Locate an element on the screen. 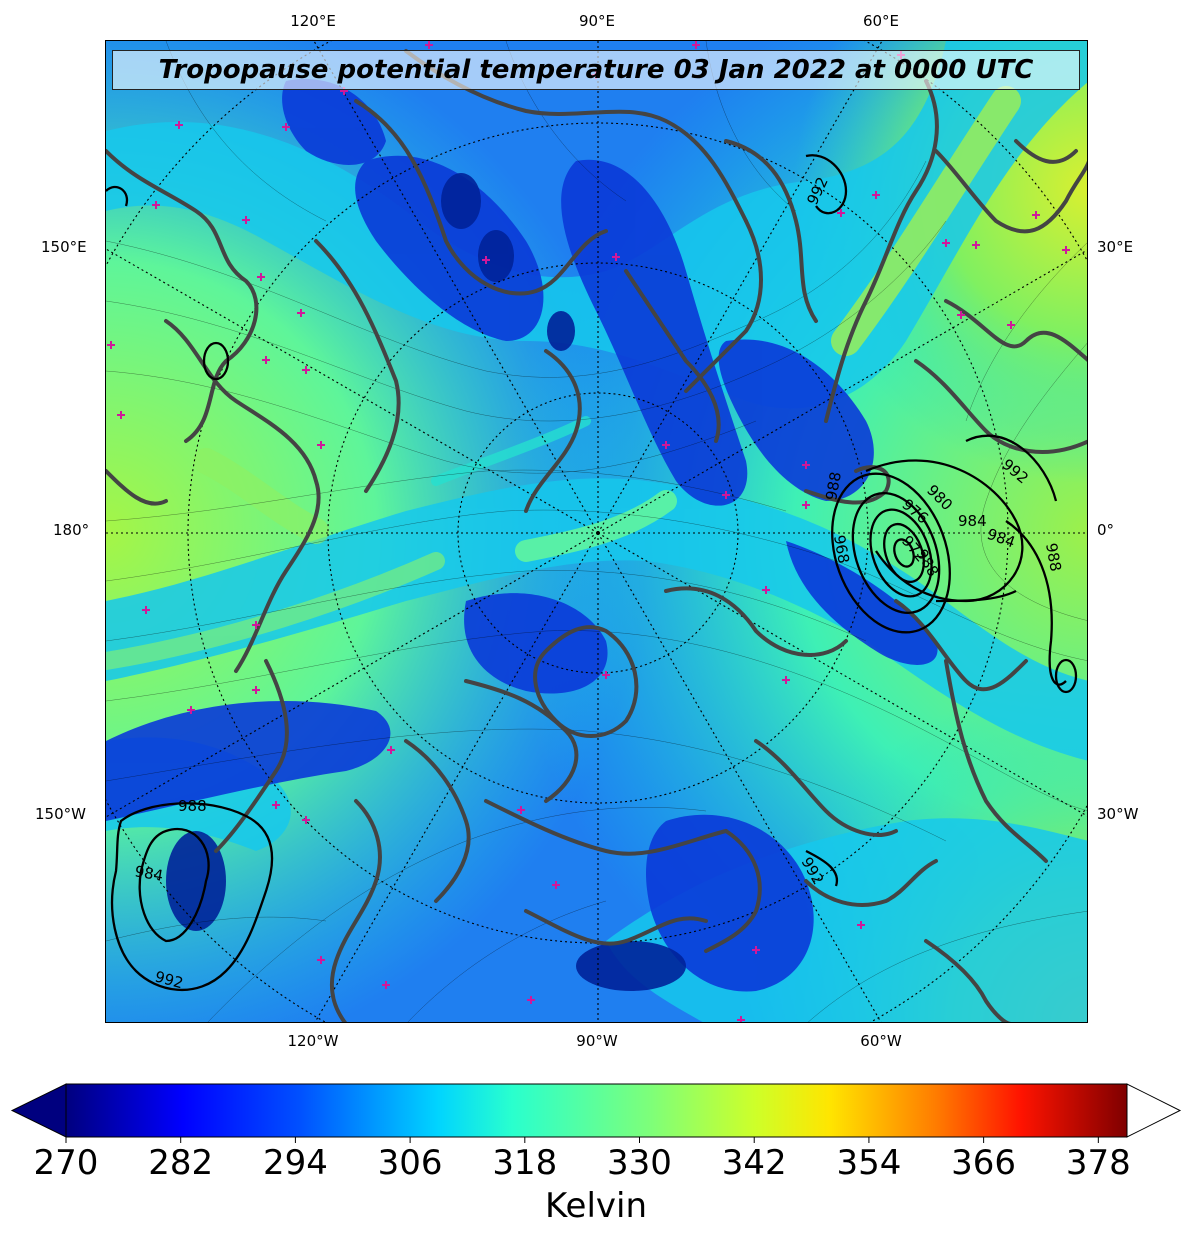  colorbar-tick-label: 330 is located at coordinates (639, 1163).